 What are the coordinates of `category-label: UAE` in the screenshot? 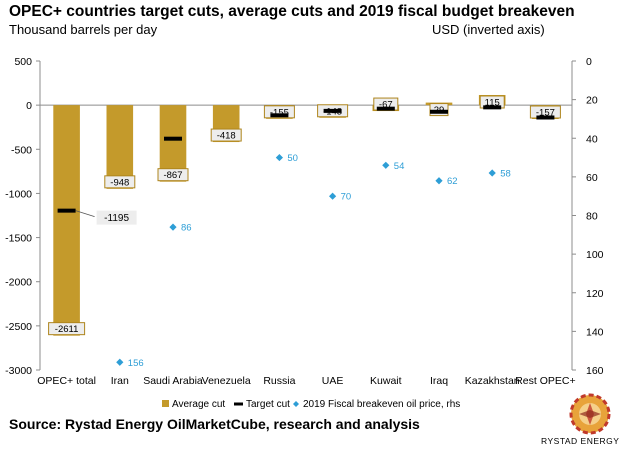 It's located at (333, 381).